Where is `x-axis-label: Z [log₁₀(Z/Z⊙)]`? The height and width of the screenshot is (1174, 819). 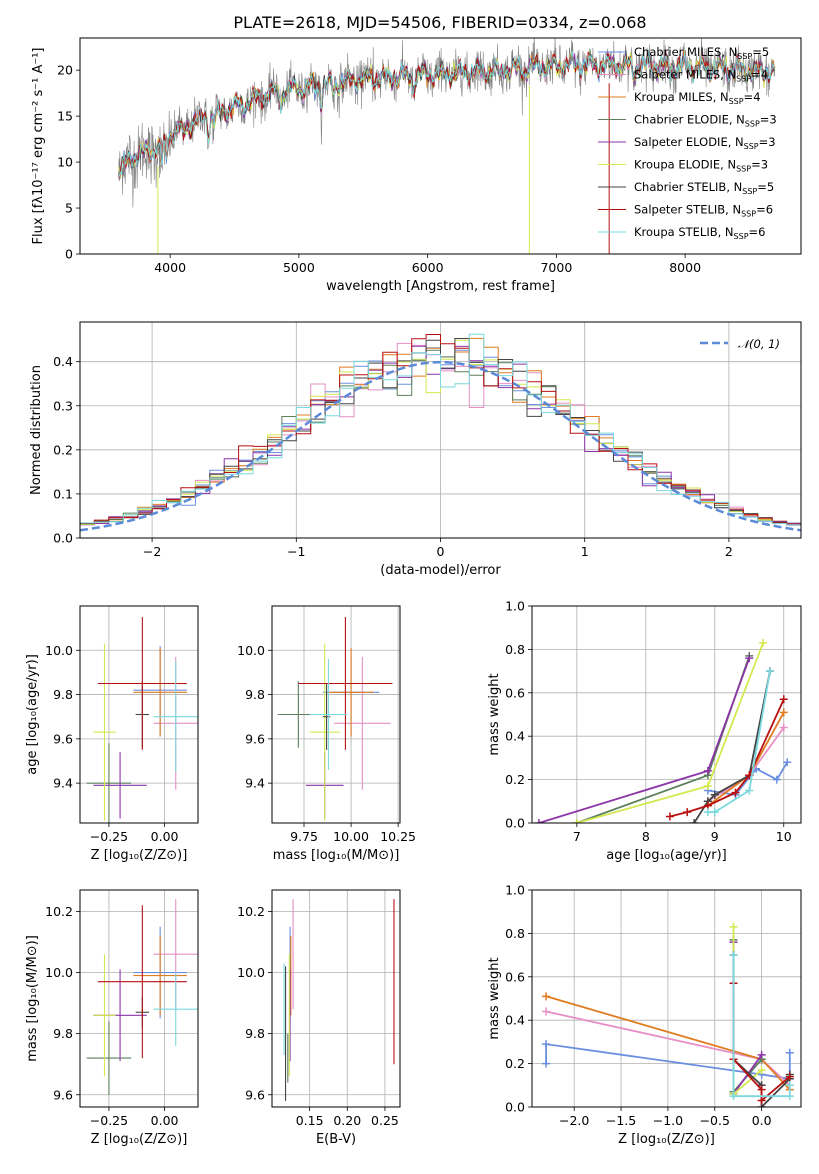 x-axis-label: Z [log₁₀(Z/Z⊙)] is located at coordinates (666, 1139).